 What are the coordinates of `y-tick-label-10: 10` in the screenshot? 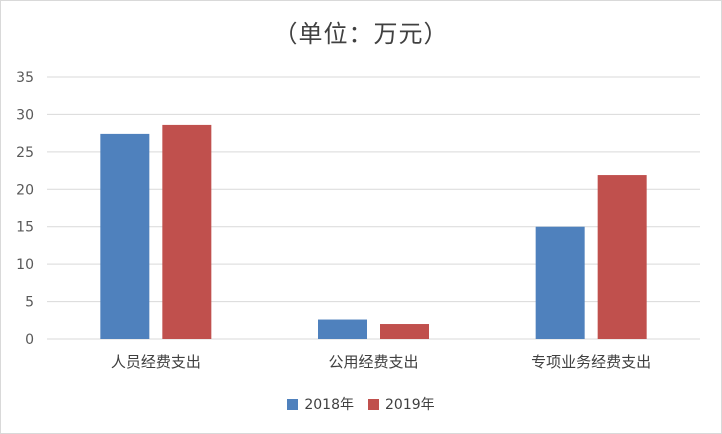 It's located at (25, 265).